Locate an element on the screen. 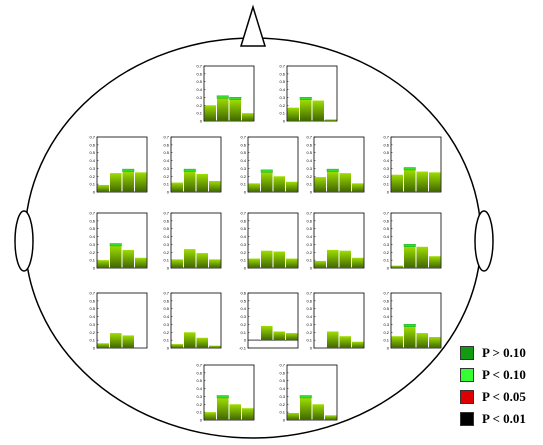  right-ear is located at coordinates (484, 241).